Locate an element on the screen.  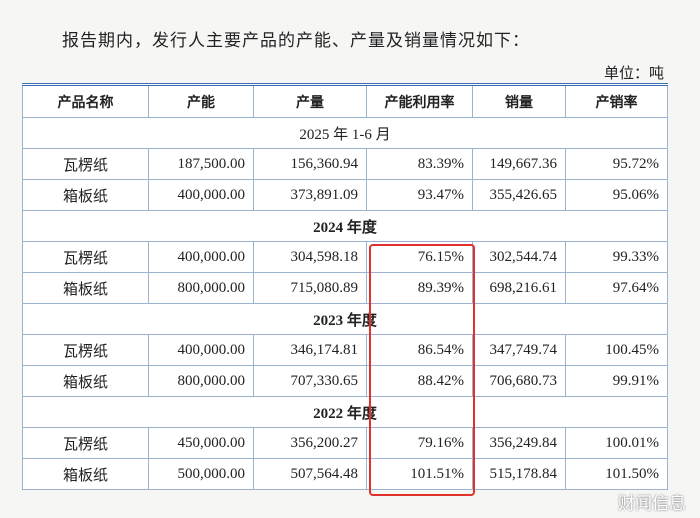
period-cell: 2022 年度 is located at coordinates (345, 412).